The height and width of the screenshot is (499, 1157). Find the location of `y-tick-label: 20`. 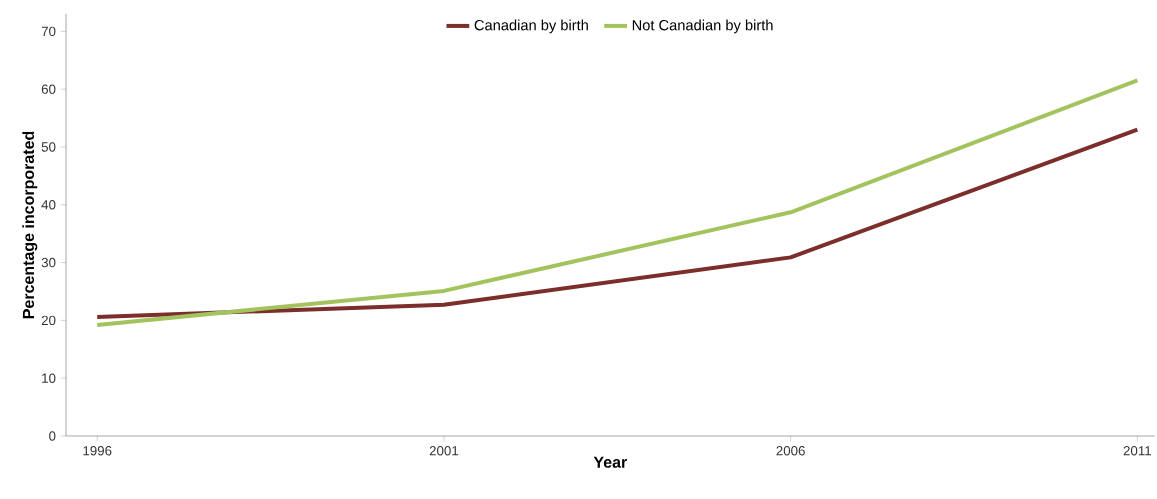

y-tick-label: 20 is located at coordinates (48, 320).